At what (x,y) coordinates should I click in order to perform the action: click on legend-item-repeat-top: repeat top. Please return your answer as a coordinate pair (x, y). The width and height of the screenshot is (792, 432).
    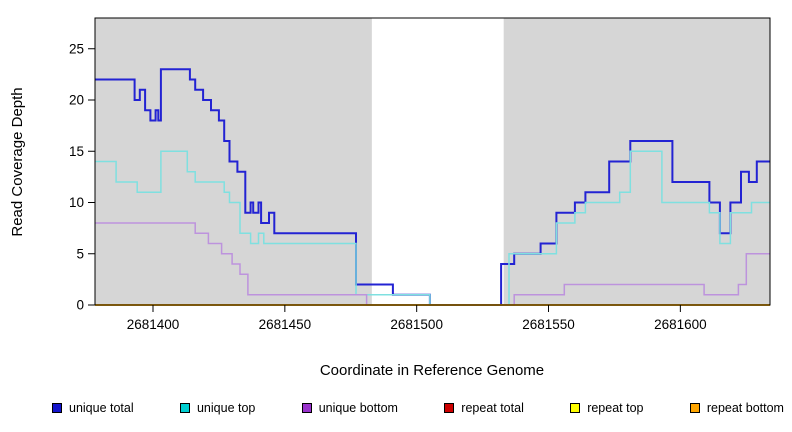
    Looking at the image, I should click on (606, 408).